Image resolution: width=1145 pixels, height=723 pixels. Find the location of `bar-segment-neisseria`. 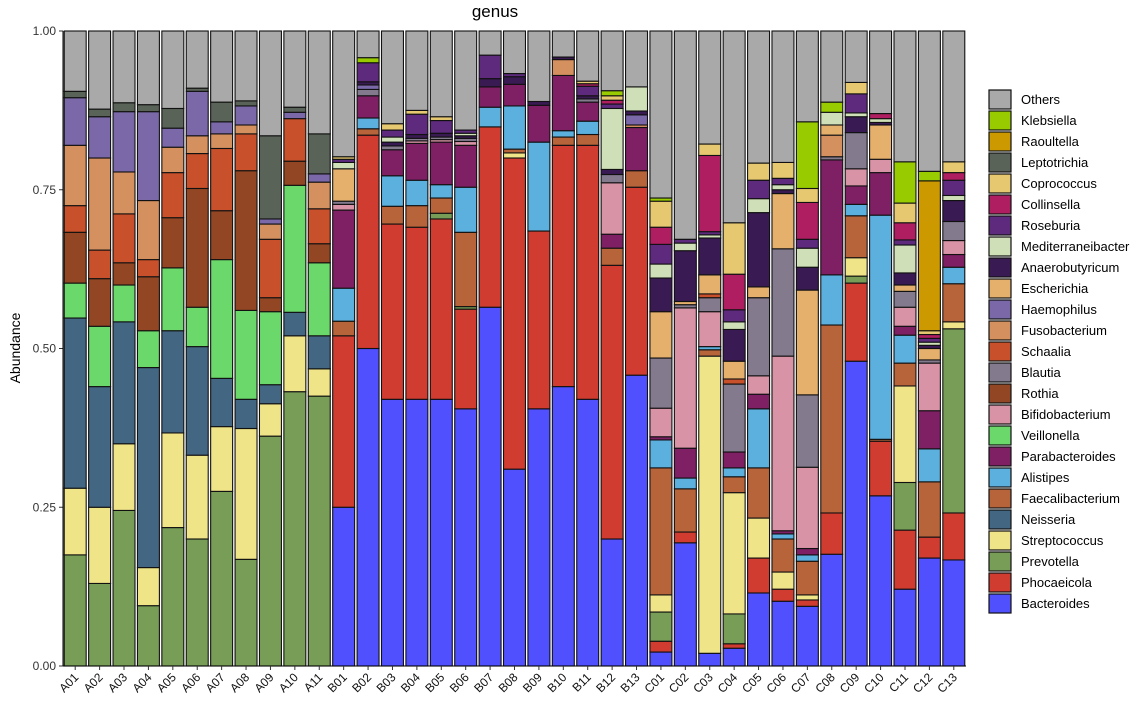

bar-segment-neisseria is located at coordinates (222, 402).